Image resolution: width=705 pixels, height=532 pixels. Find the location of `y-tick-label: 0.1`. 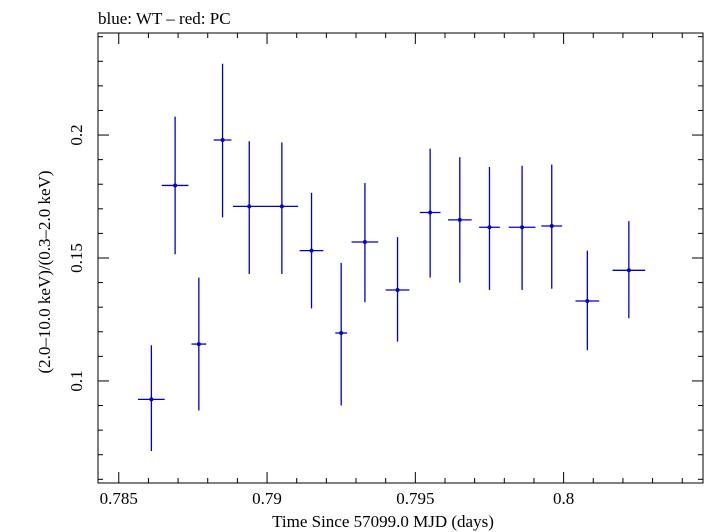

y-tick-label: 0.1 is located at coordinates (76, 380).